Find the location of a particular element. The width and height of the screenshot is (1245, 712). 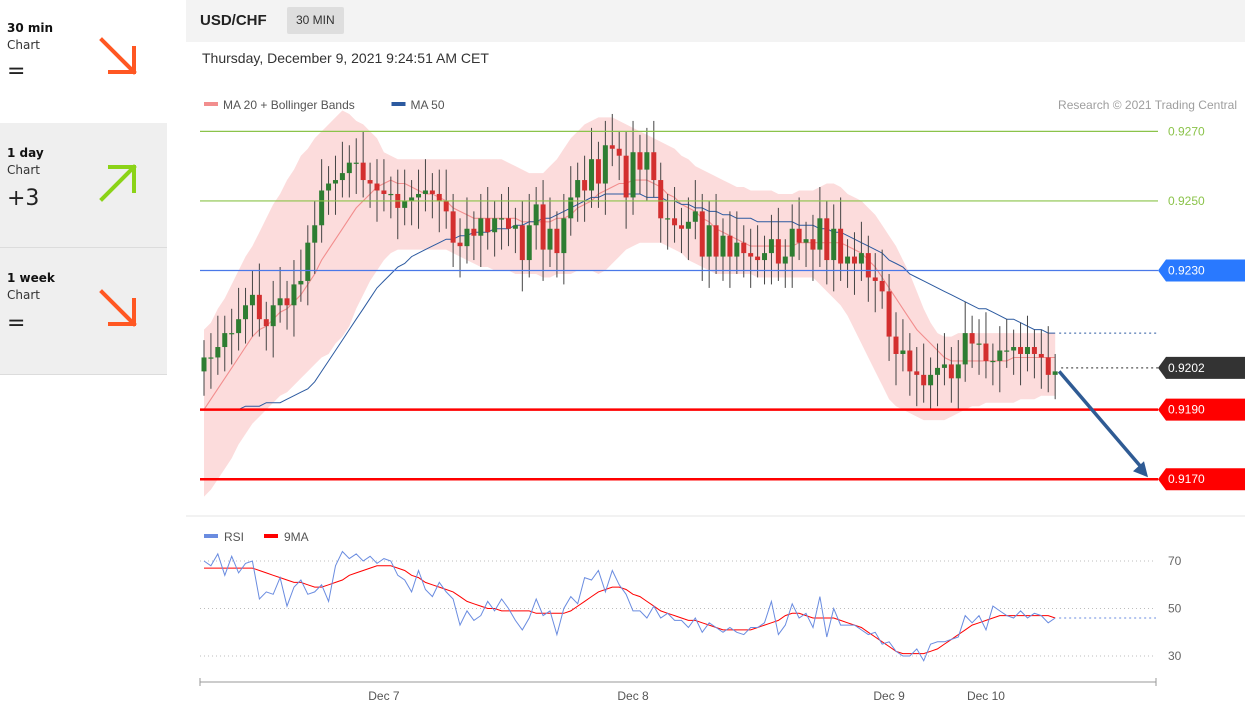

timeframe-1day: 1 day Chart +3 is located at coordinates (83, 185).